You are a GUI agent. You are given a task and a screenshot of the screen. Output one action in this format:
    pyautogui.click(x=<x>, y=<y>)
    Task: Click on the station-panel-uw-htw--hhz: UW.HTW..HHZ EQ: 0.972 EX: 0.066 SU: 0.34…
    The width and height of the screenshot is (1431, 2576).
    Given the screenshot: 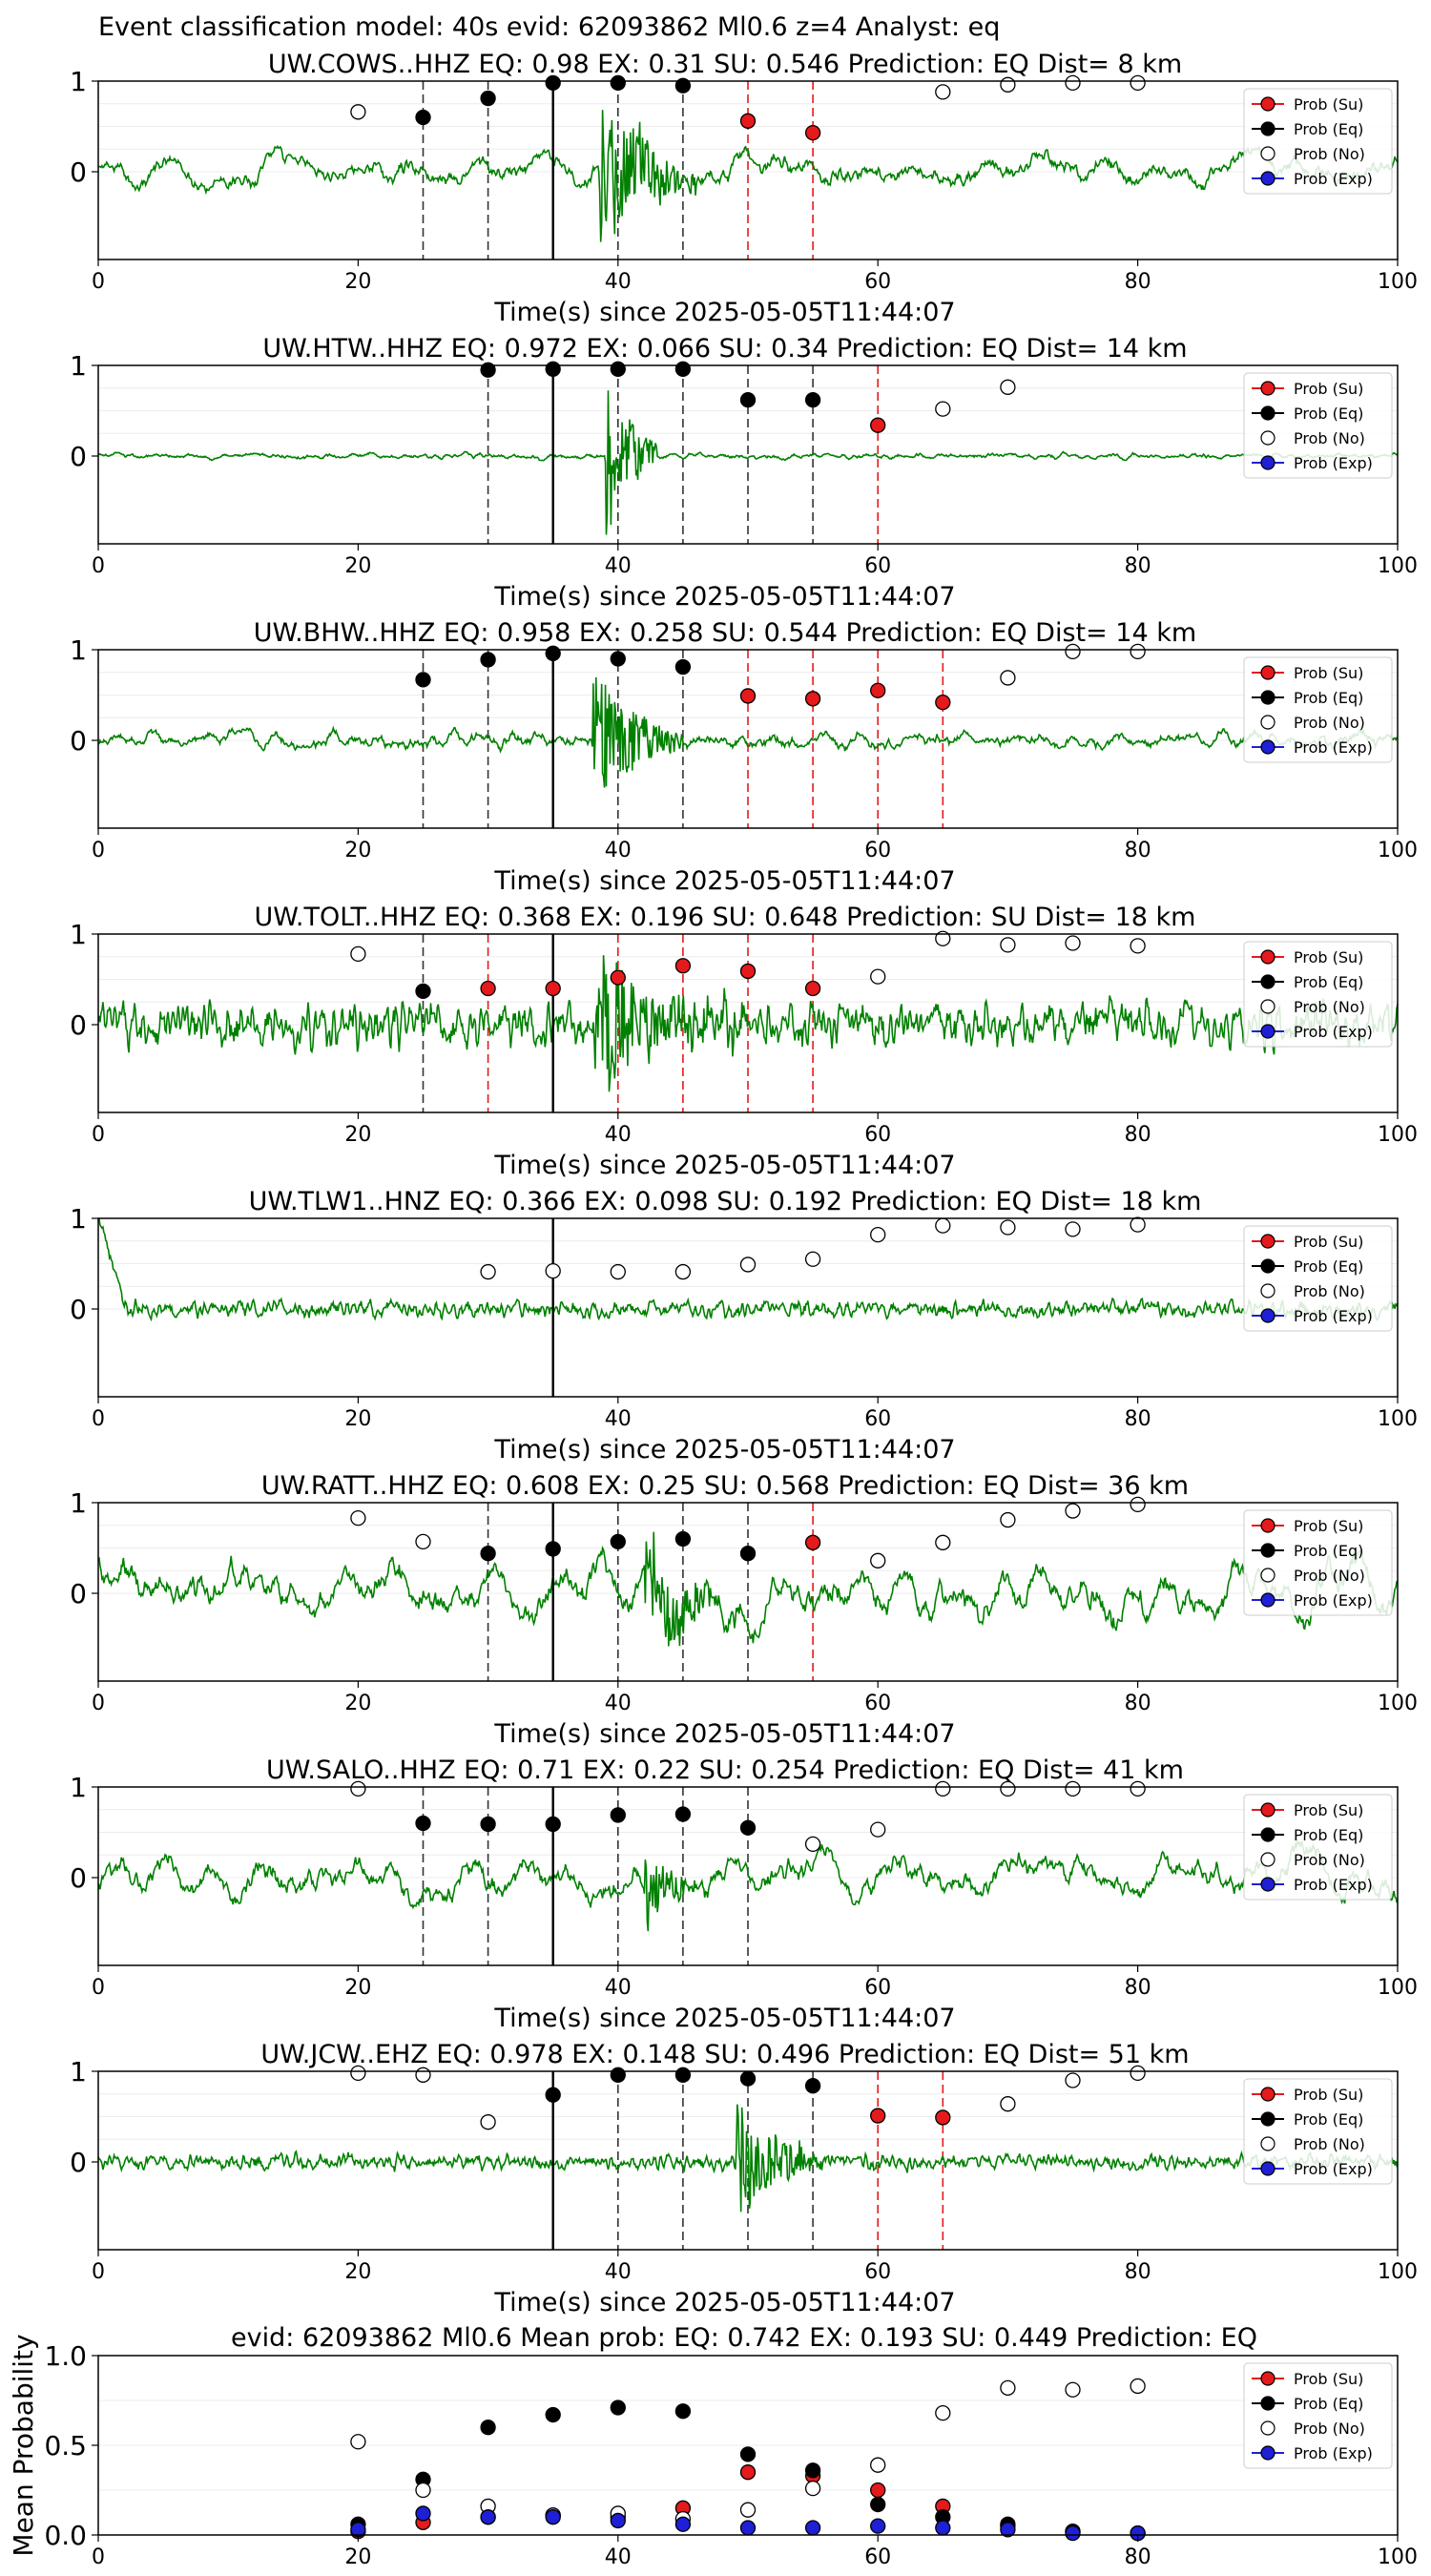 What is the action you would take?
    pyautogui.click(x=744, y=473)
    